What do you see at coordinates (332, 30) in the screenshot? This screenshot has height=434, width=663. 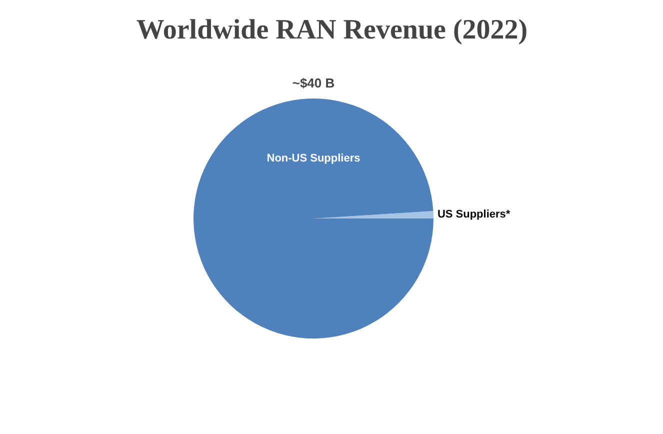 I see `chart-title: Worldwide RAN Revenue (2022)` at bounding box center [332, 30].